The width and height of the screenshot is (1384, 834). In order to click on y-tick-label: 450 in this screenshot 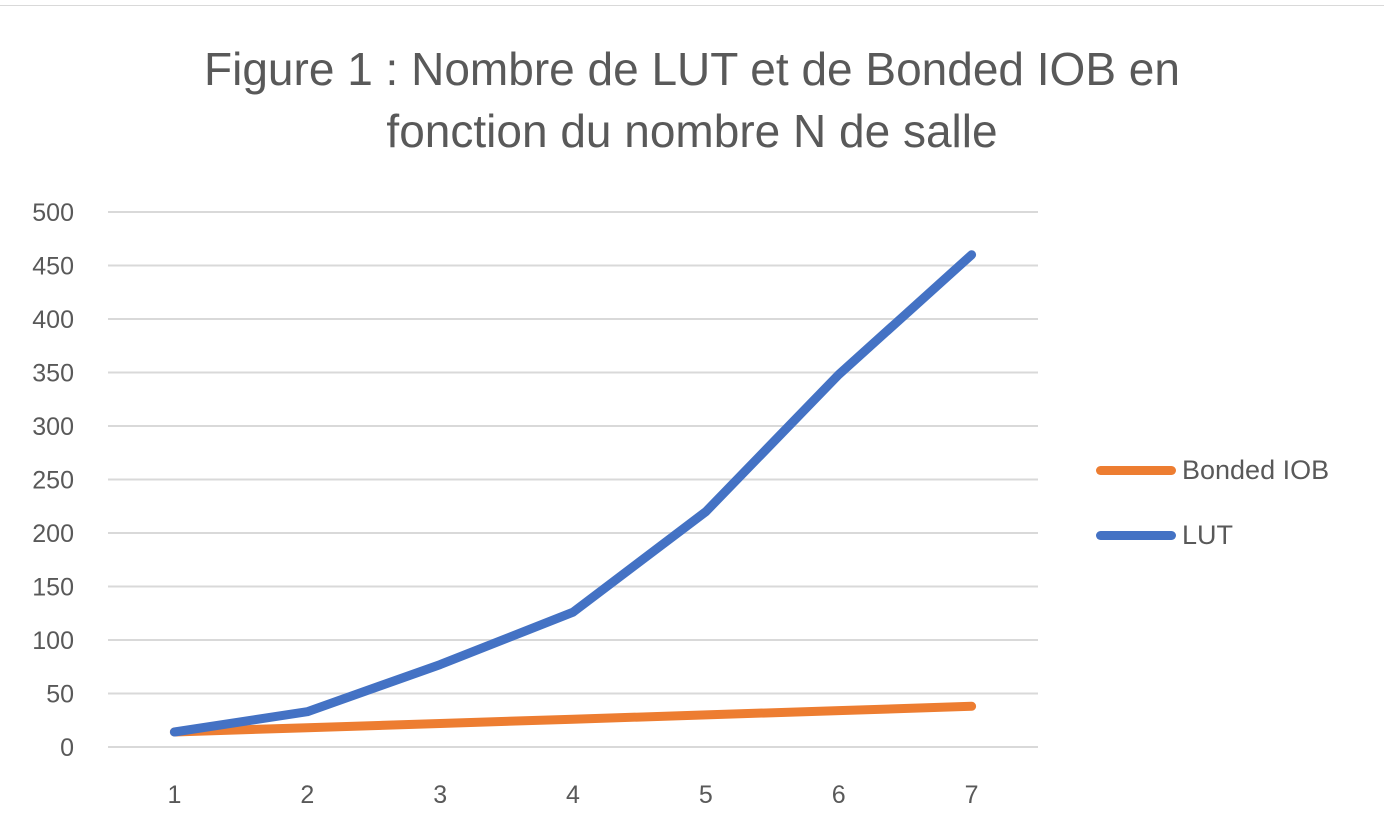, I will do `click(53, 267)`.